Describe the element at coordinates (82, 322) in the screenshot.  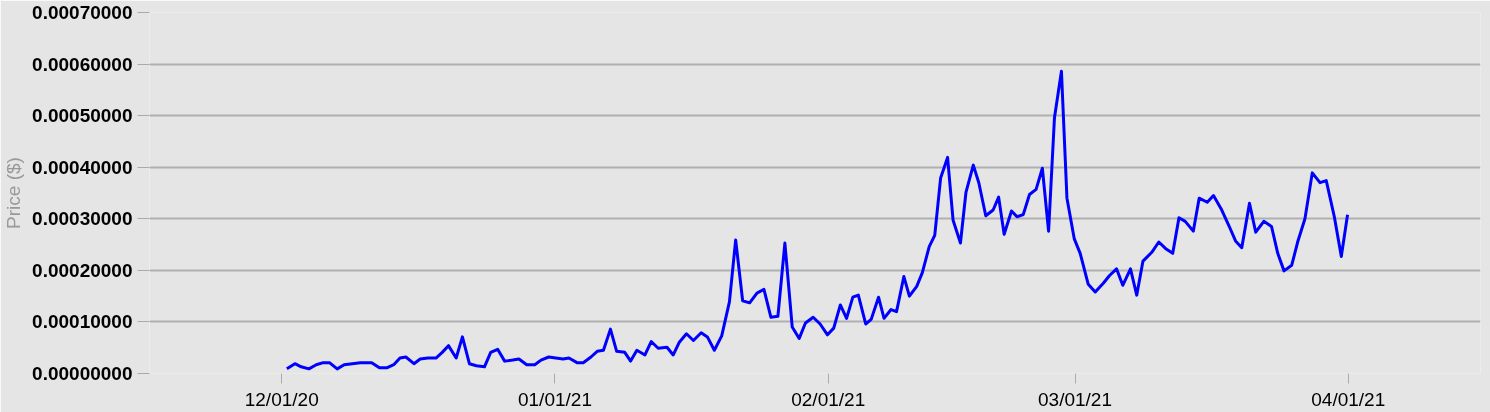
I see `y-tick-label: 0.00010000` at that location.